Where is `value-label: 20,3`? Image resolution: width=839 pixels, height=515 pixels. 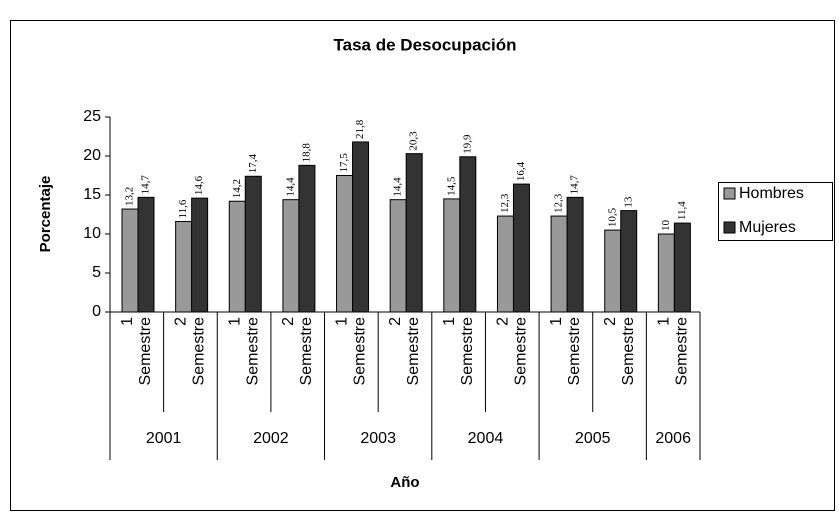
value-label: 20,3 is located at coordinates (414, 141).